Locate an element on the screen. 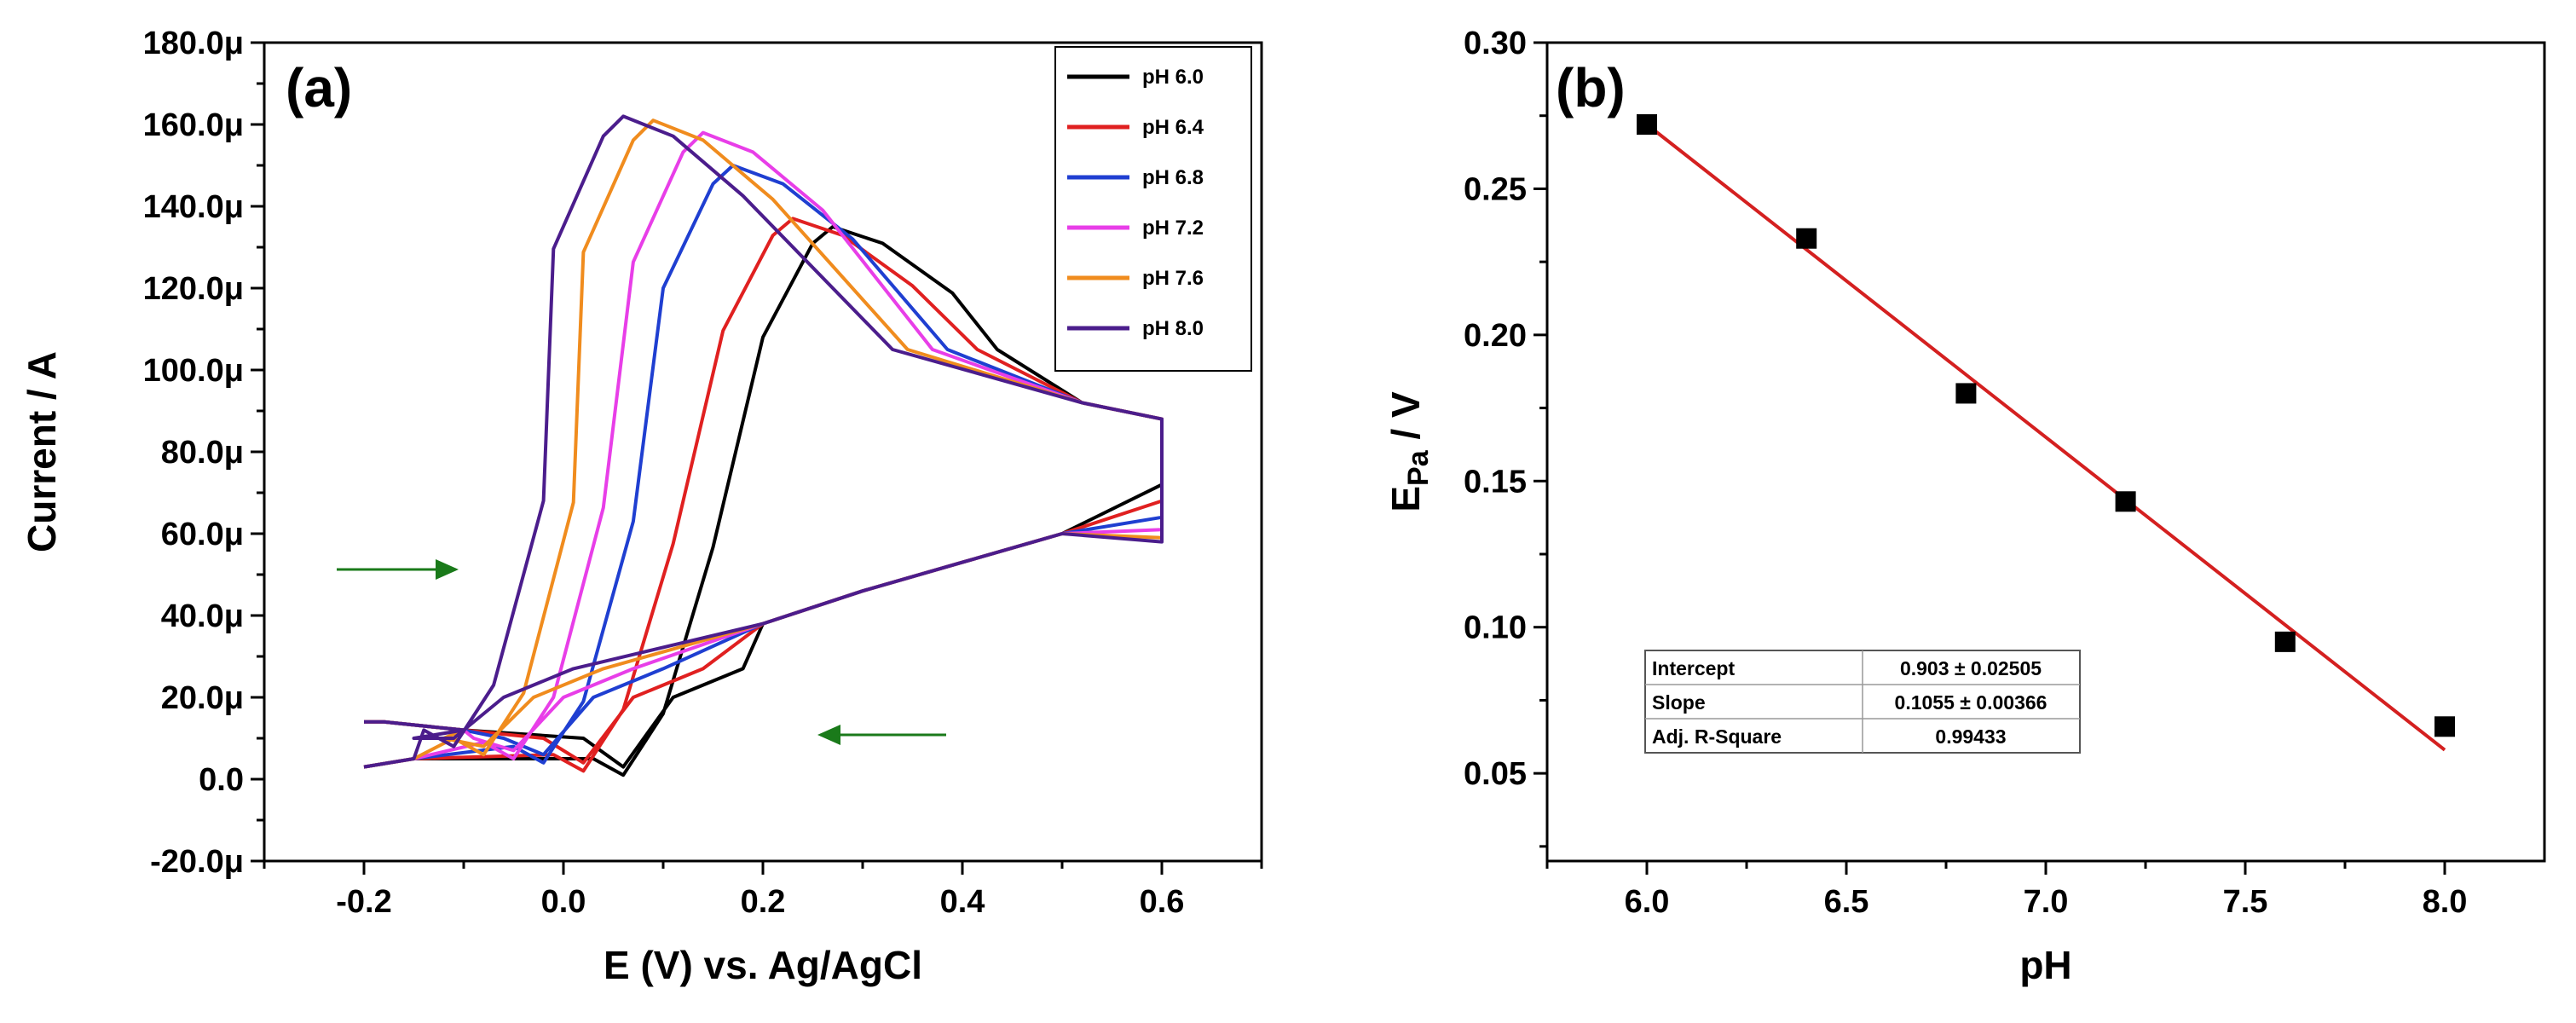 The width and height of the screenshot is (2576, 1023). fit-row-label-r2: Adj. R-Square is located at coordinates (1717, 737).